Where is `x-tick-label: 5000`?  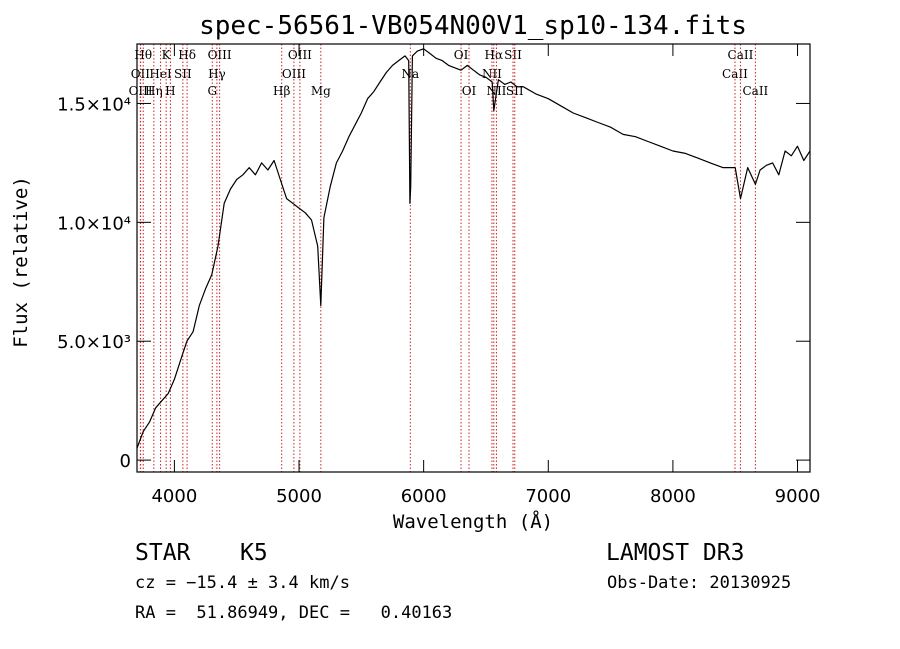 x-tick-label: 5000 is located at coordinates (299, 496).